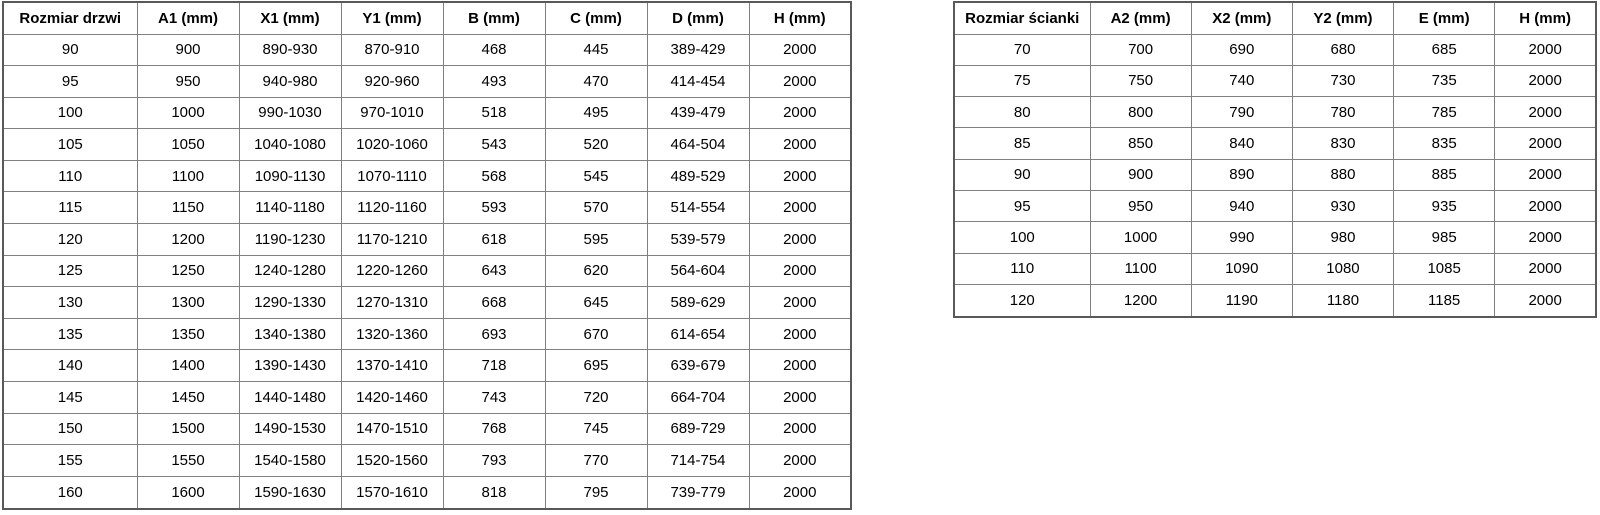 This screenshot has width=1600, height=515. What do you see at coordinates (1140, 81) in the screenshot?
I see `table-cell: 750` at bounding box center [1140, 81].